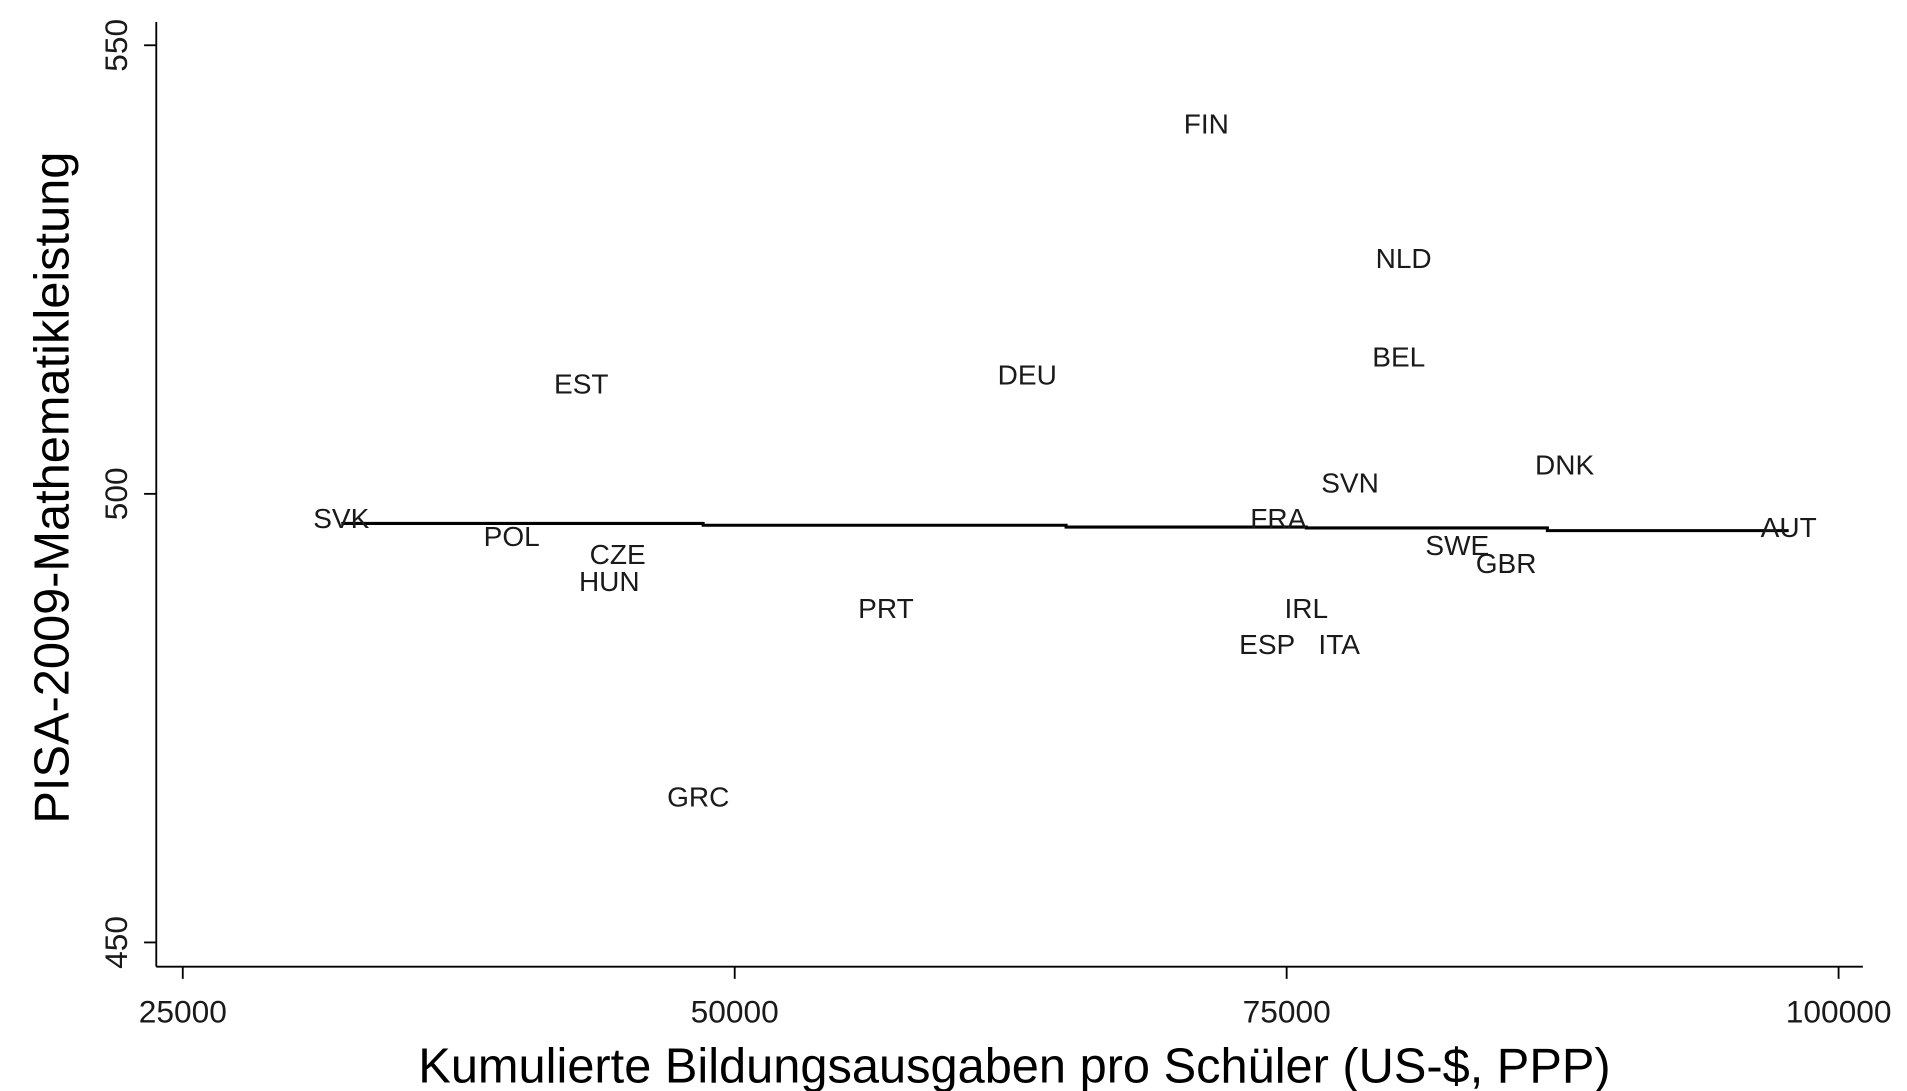 The width and height of the screenshot is (1907, 1091). What do you see at coordinates (53, 488) in the screenshot?
I see `y-axis-title: PISA-2009-Mathematikleistung` at bounding box center [53, 488].